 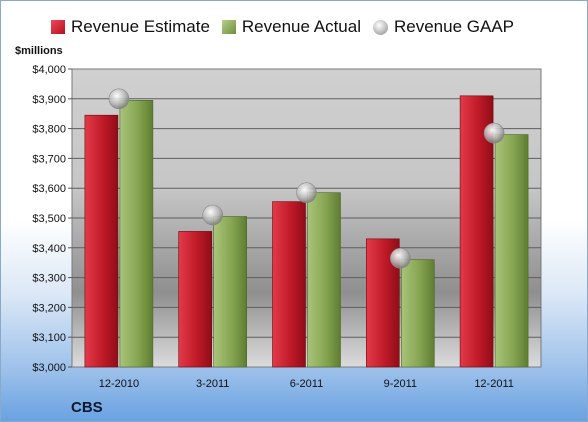 What do you see at coordinates (380, 27) in the screenshot?
I see `legend-marker-gaap` at bounding box center [380, 27].